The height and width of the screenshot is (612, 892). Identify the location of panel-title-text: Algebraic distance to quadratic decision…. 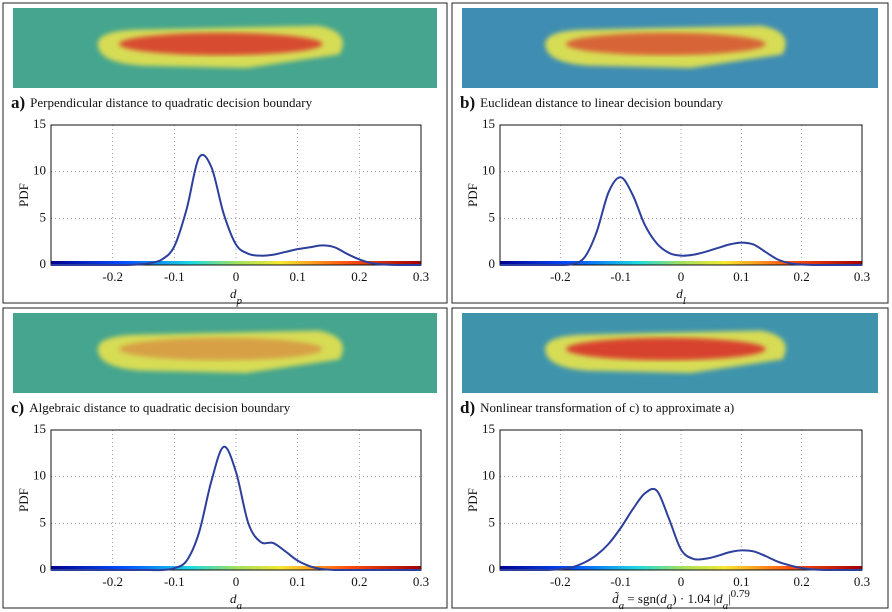
(159, 407).